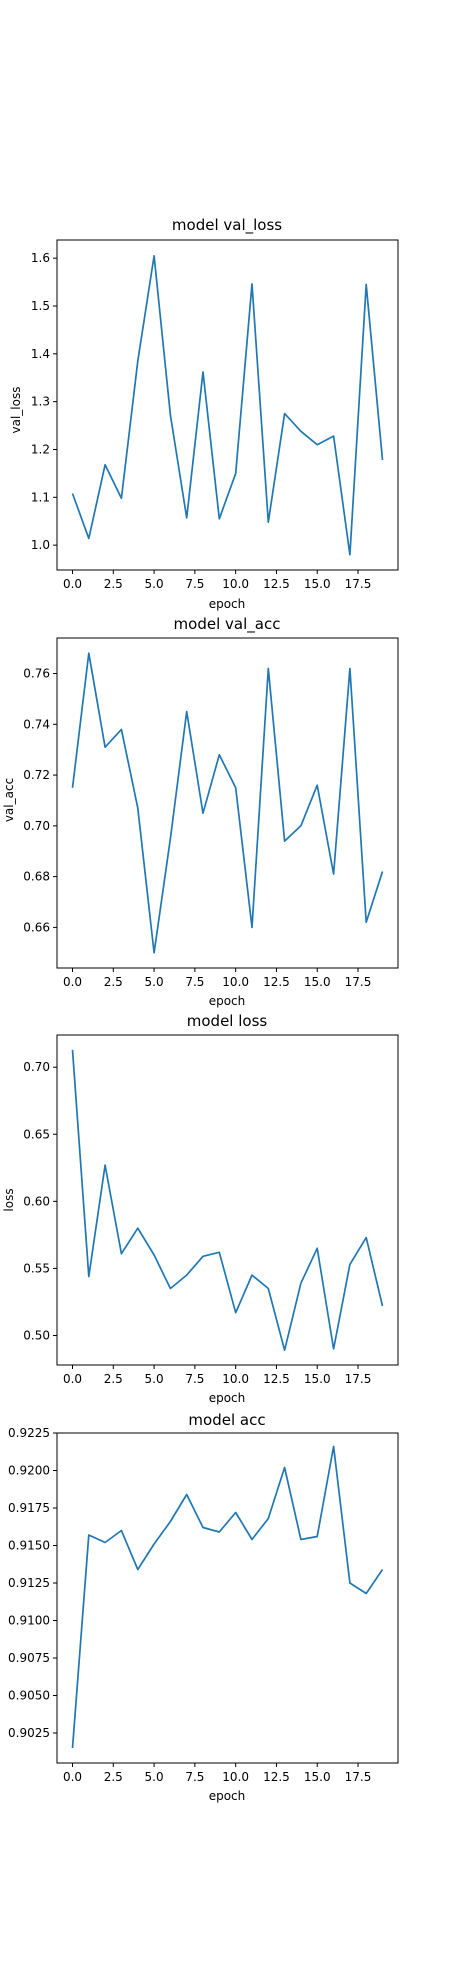  Describe the element at coordinates (9, 800) in the screenshot. I see `y-axis-label: val_acc` at that location.